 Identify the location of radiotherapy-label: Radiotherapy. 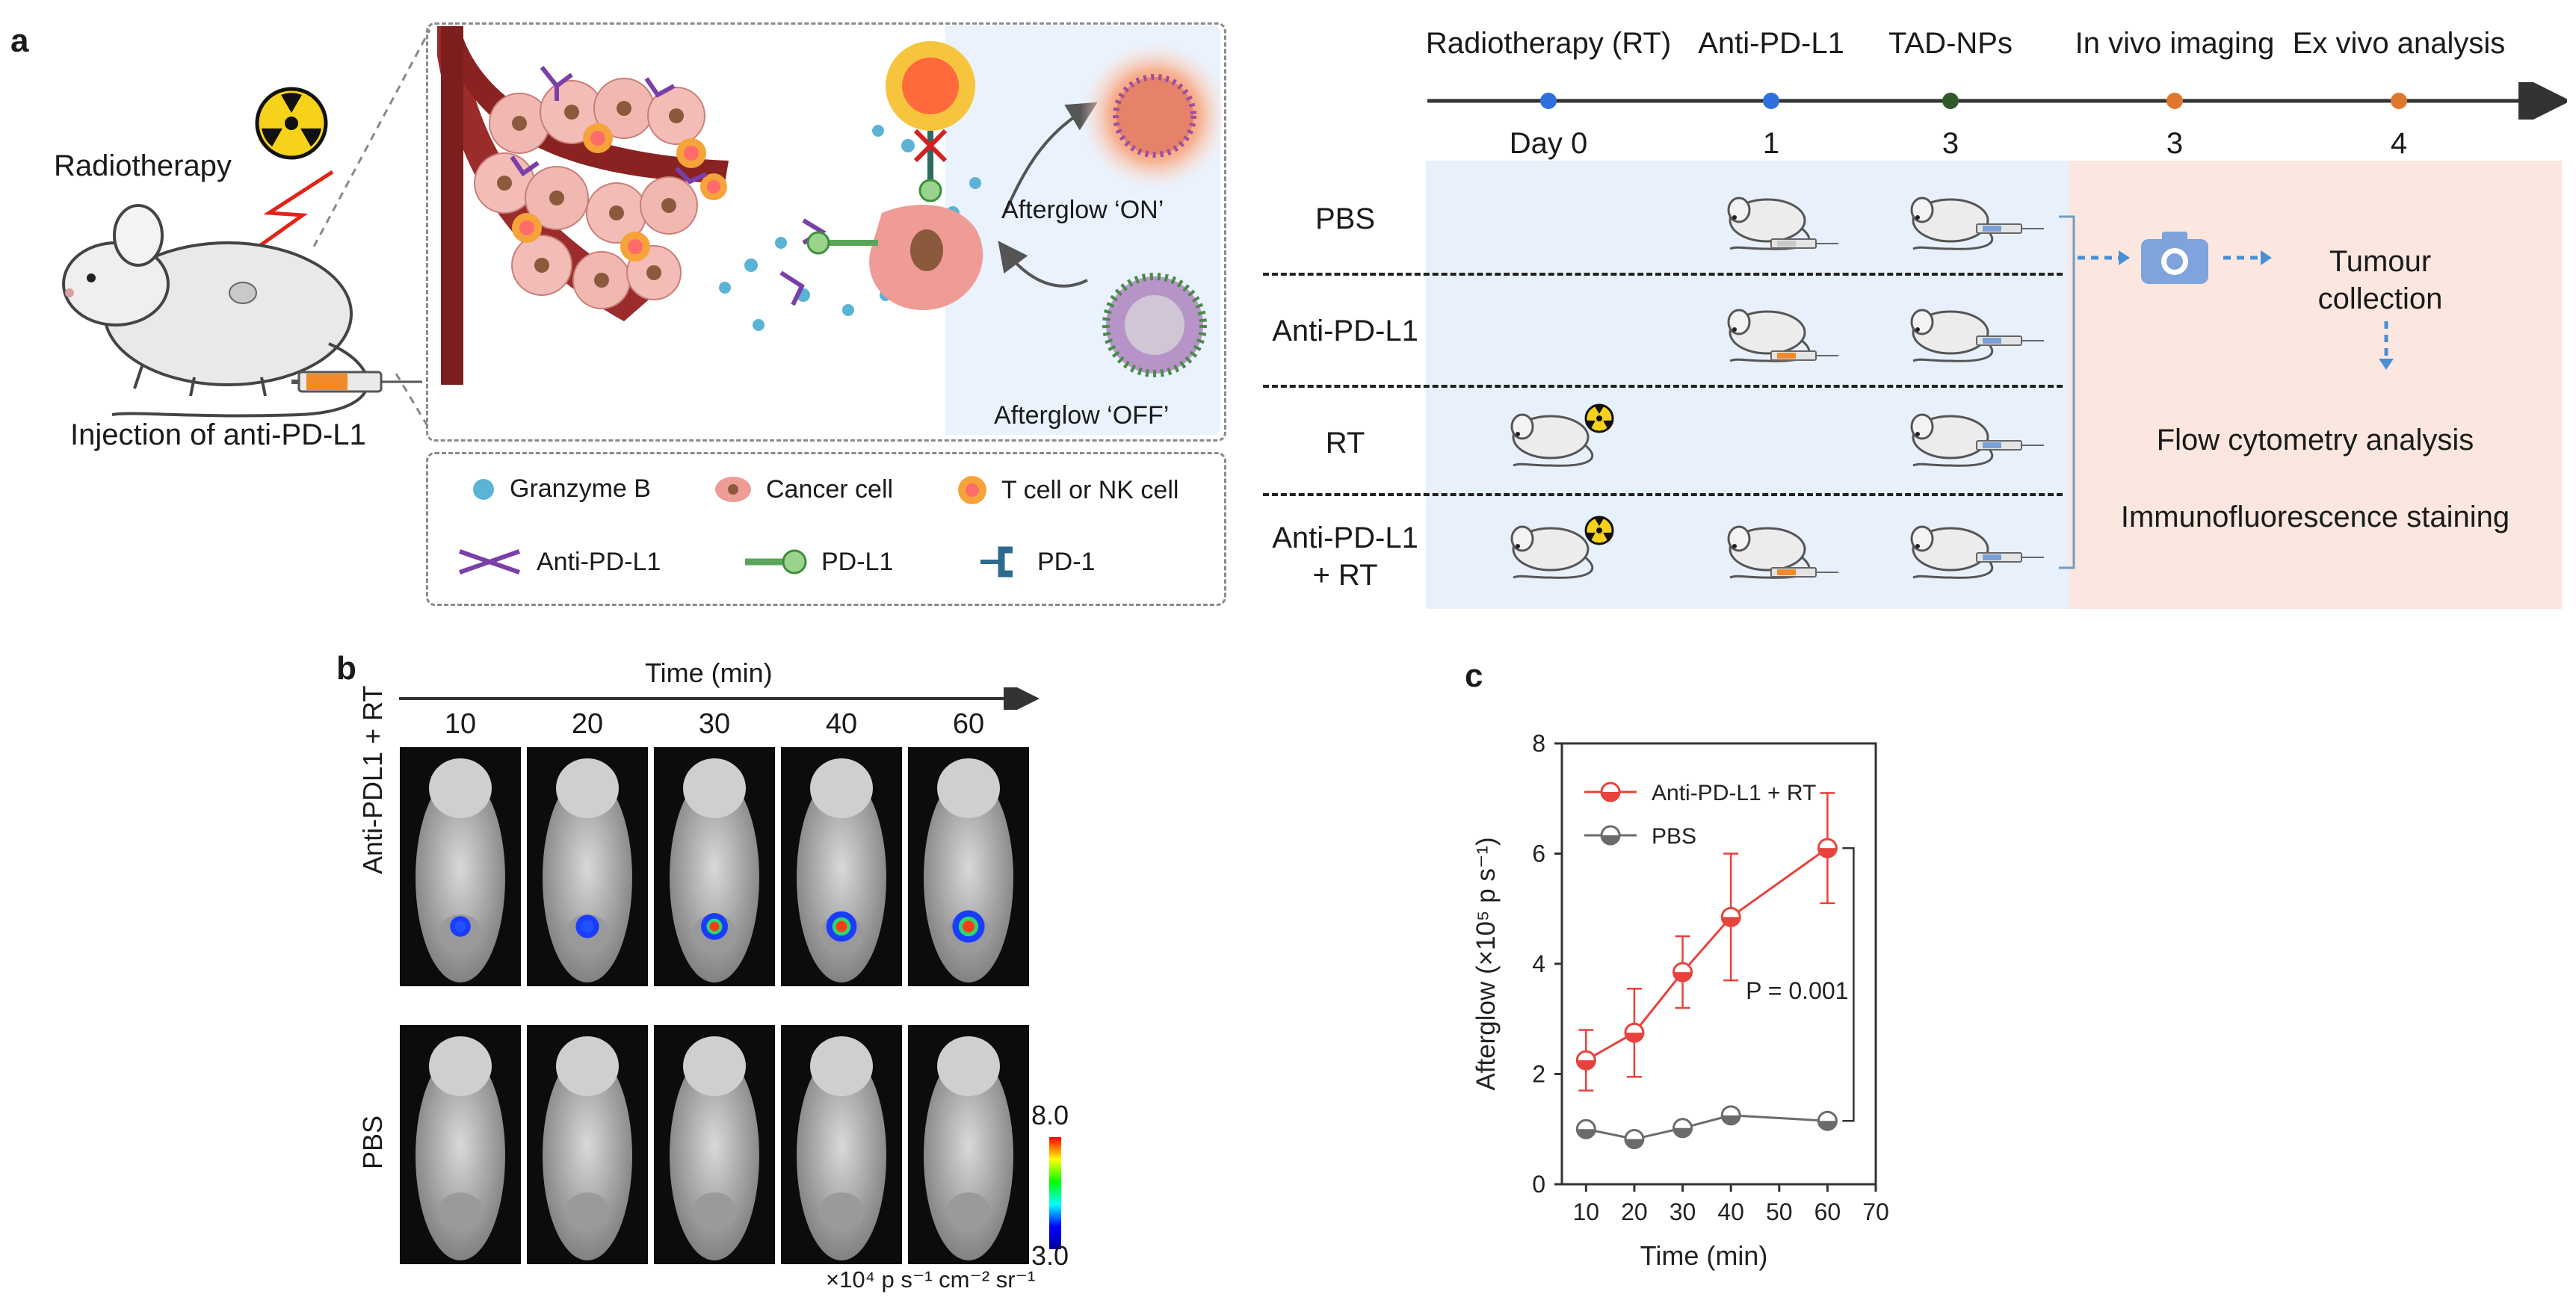
(143, 165).